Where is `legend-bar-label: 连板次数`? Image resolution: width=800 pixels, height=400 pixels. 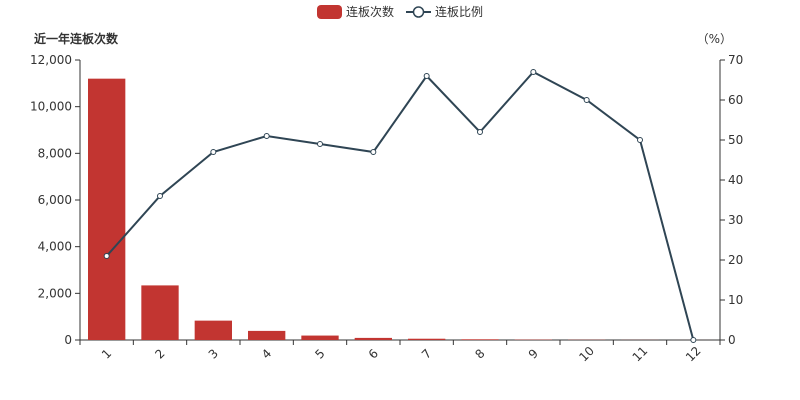 legend-bar-label: 连板次数 is located at coordinates (370, 11).